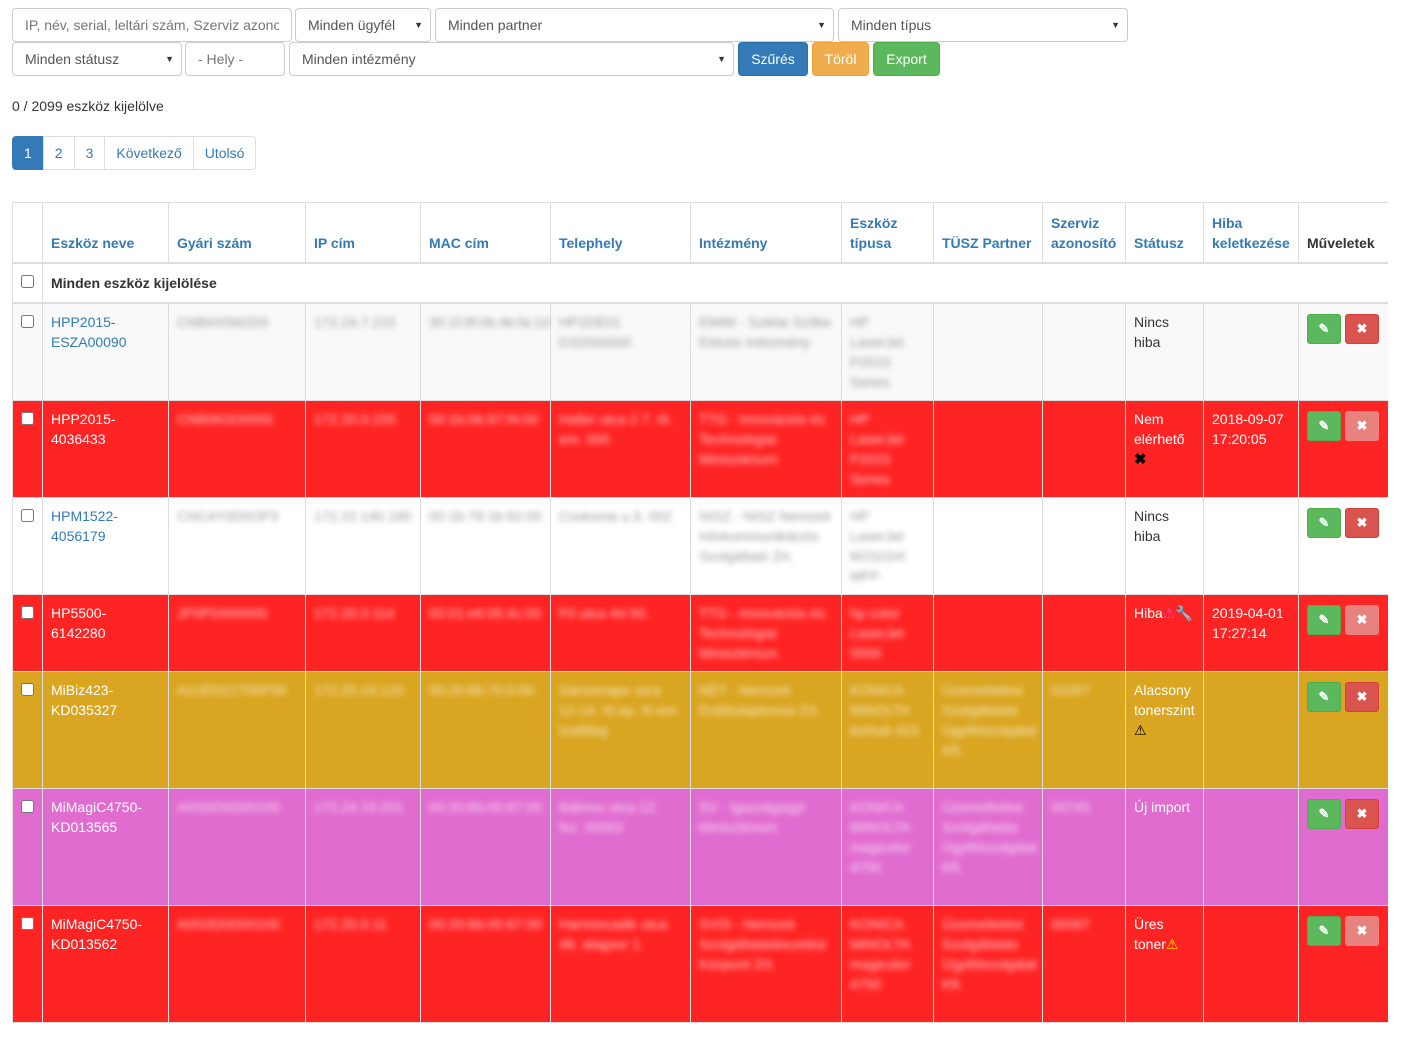 This screenshot has height=1042, width=1402. Describe the element at coordinates (1084, 449) in the screenshot. I see `service-cell` at that location.